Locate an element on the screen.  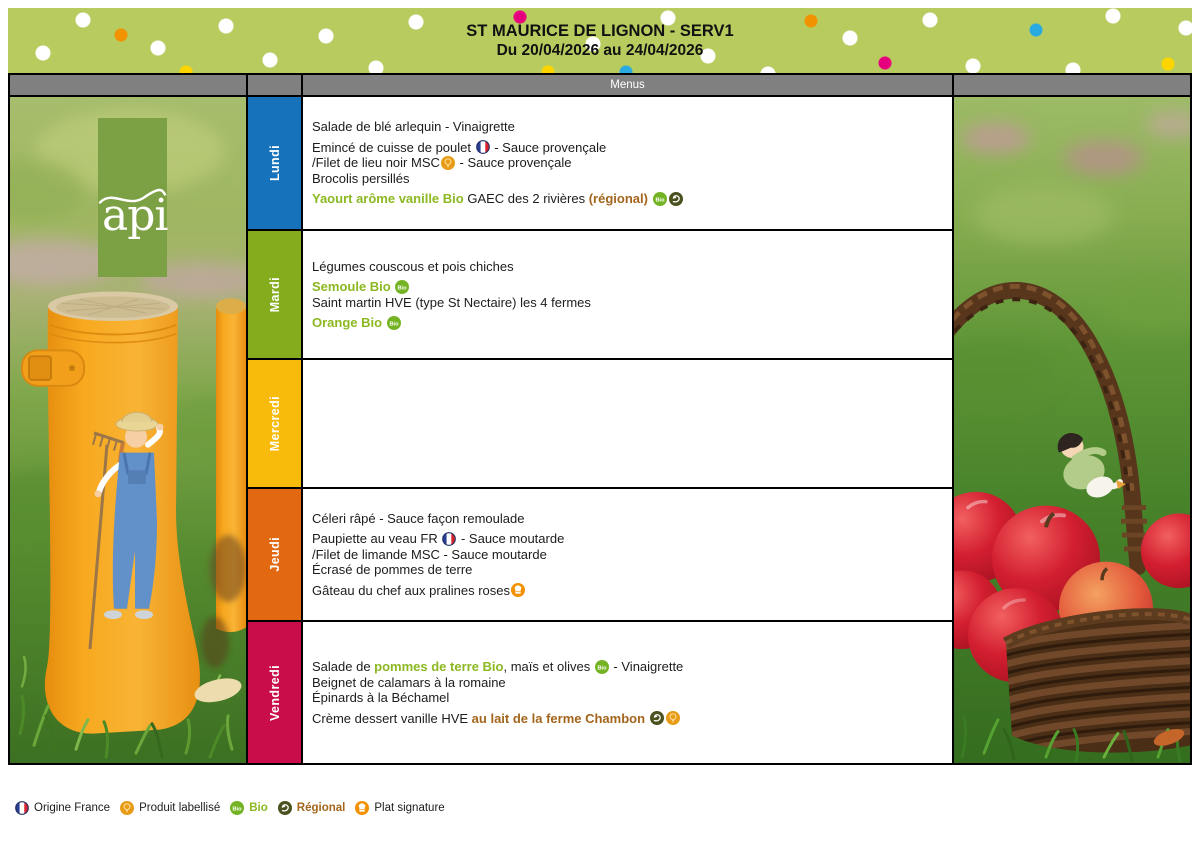
menu-item-text: - Sauce moutarde is located at coordinates (511, 539).